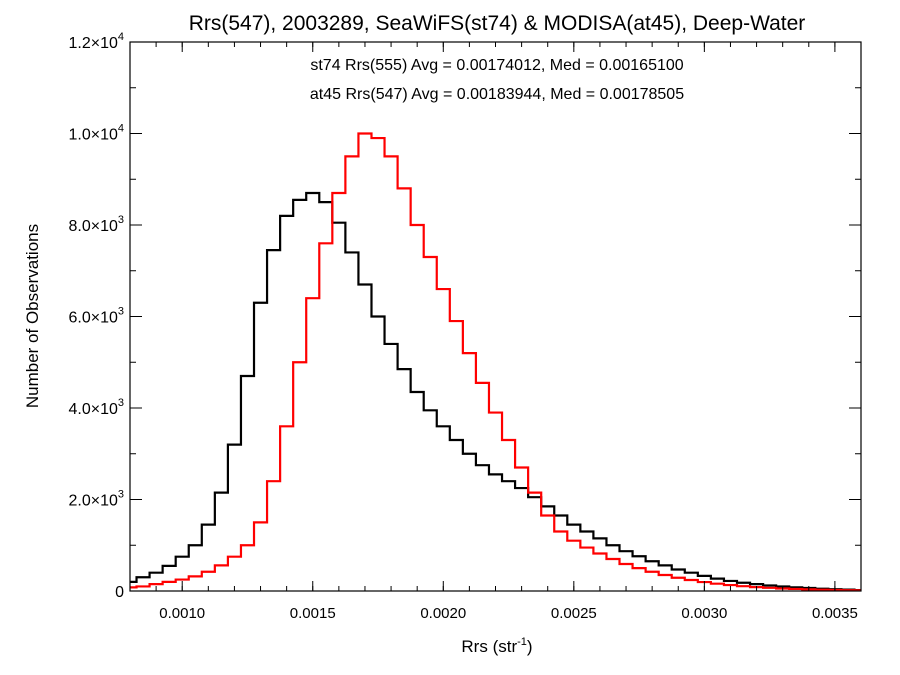 The image size is (900, 675). Describe the element at coordinates (96, 224) in the screenshot. I see `y-tick-label-4: 8.0×10³` at that location.